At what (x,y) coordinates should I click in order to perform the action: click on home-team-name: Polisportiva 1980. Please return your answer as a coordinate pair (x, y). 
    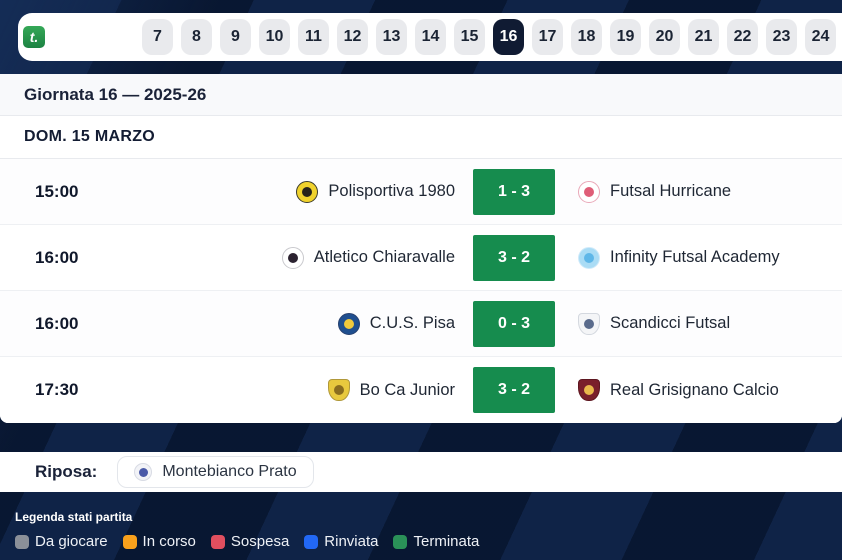
    Looking at the image, I should click on (391, 191).